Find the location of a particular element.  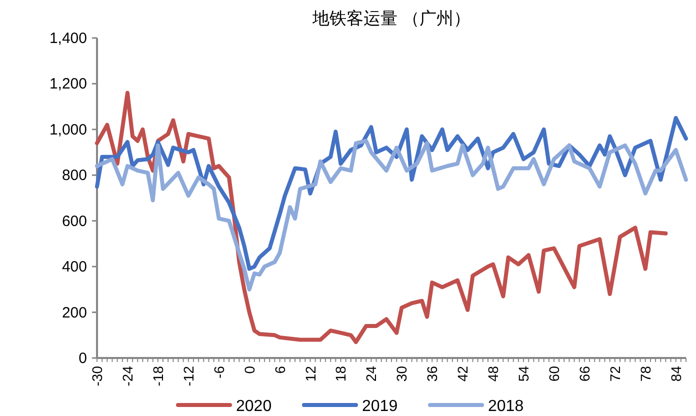

legend-label: 2019 is located at coordinates (380, 406).